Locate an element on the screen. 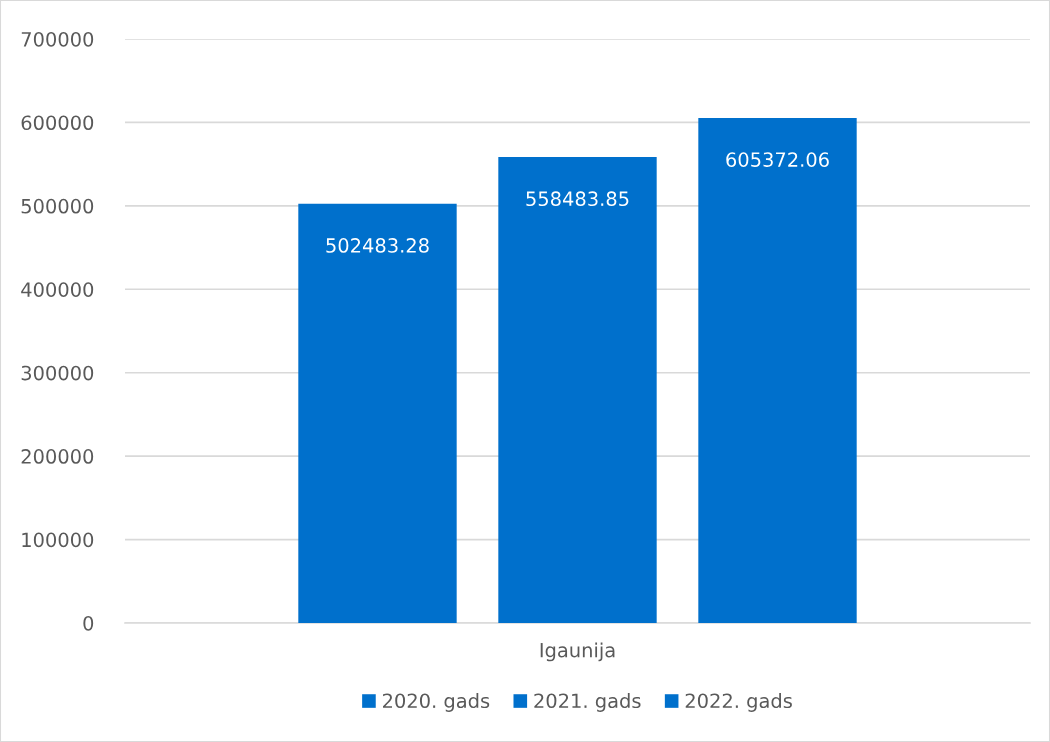  y-tick-label: 700000 is located at coordinates (57, 39).